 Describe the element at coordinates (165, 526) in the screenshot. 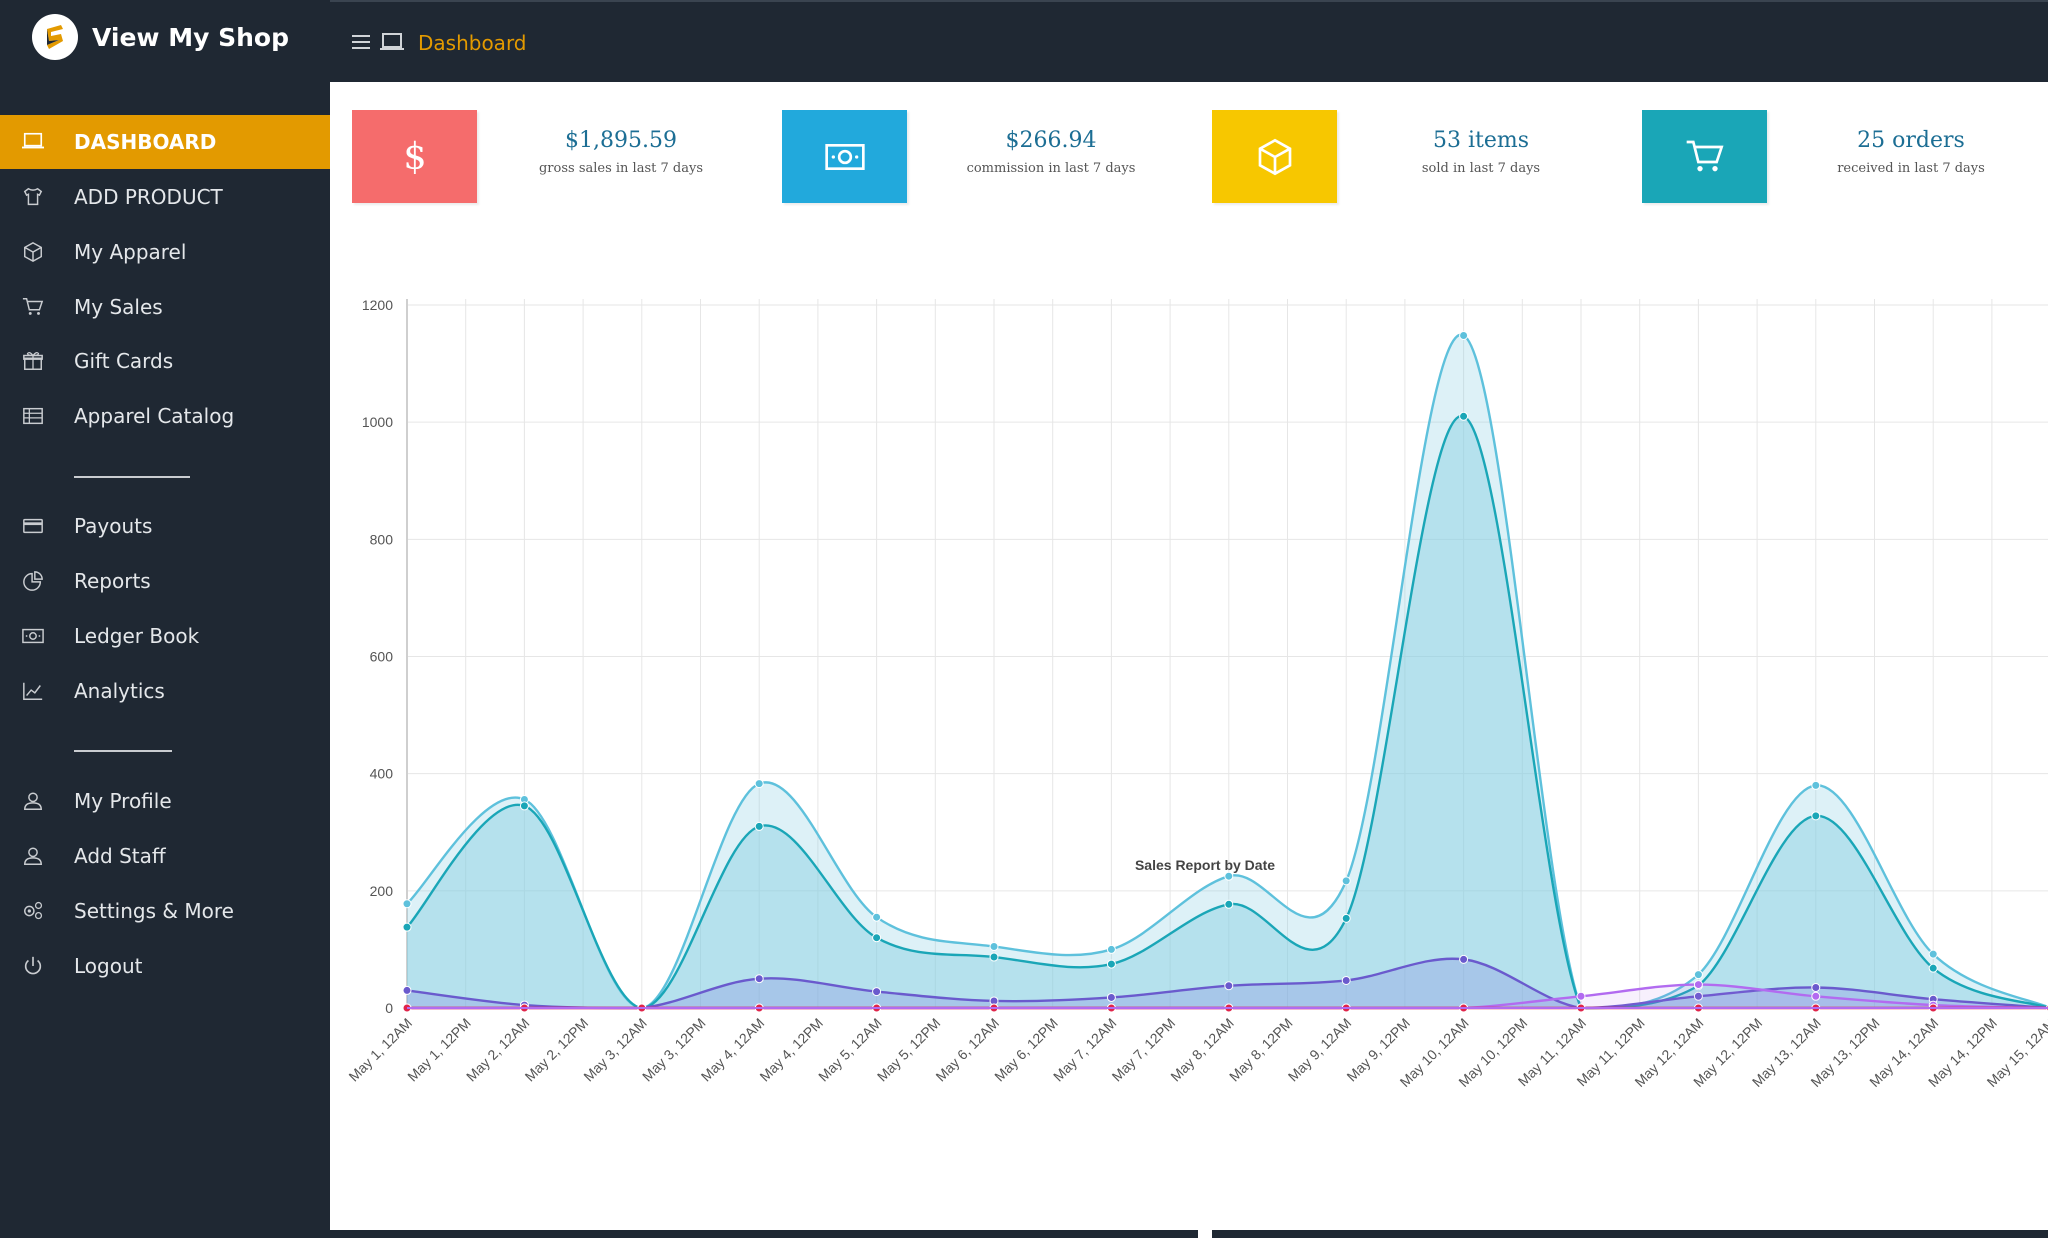

I see `sidebar-item-payouts: Payouts` at that location.